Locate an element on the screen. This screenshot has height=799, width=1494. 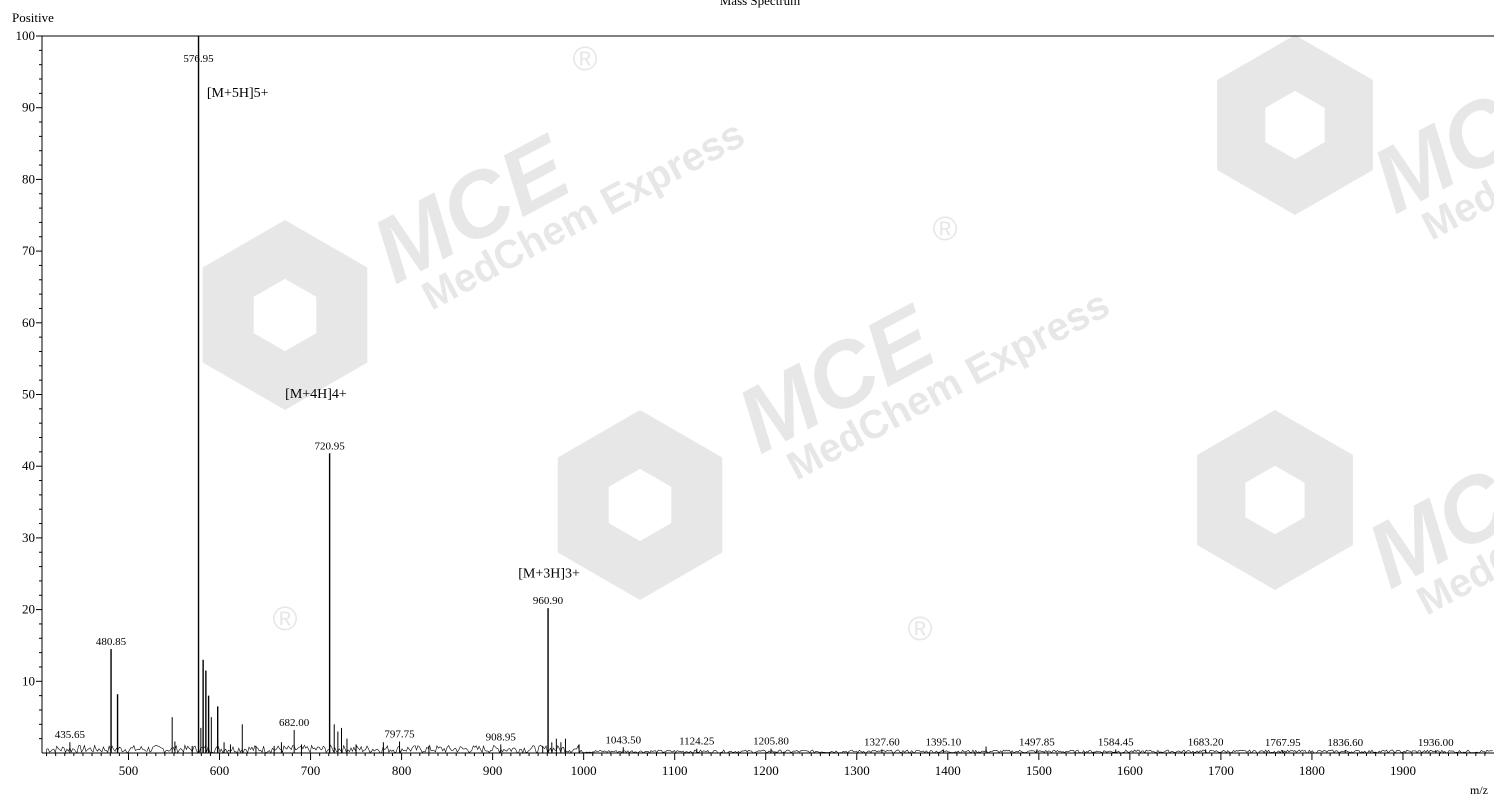
x-tick-label: 900 is located at coordinates (493, 770).